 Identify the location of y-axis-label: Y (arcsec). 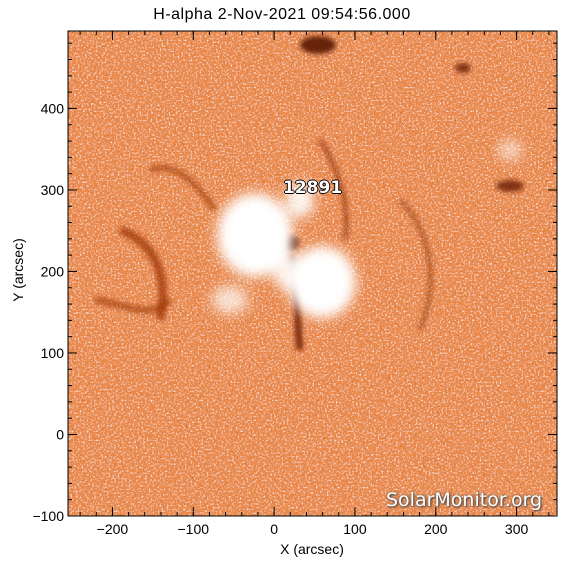
(18, 270).